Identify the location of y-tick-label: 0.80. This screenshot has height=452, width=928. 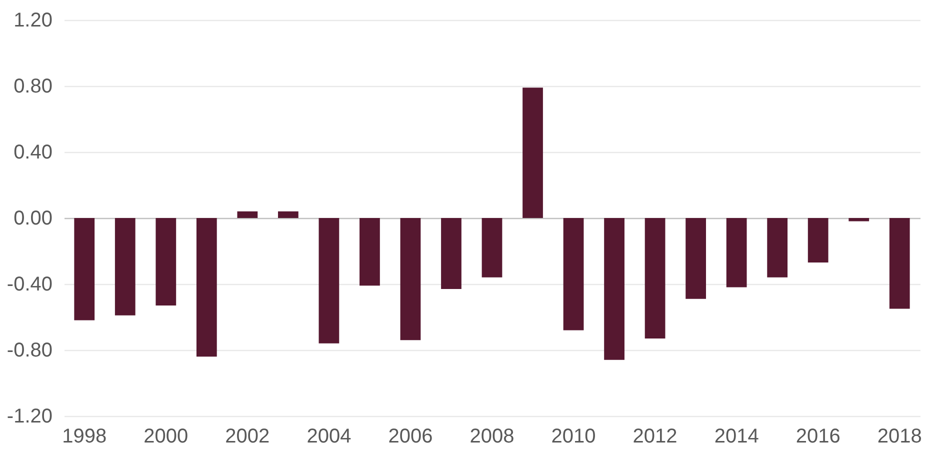
(33, 87).